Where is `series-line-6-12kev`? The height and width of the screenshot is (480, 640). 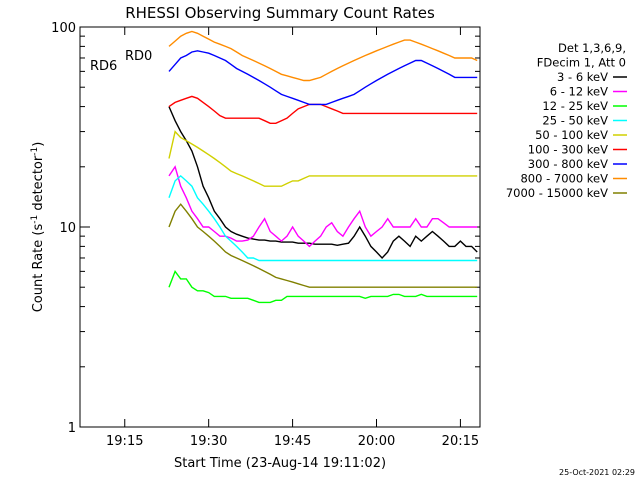
series-line-6-12kev is located at coordinates (323, 206).